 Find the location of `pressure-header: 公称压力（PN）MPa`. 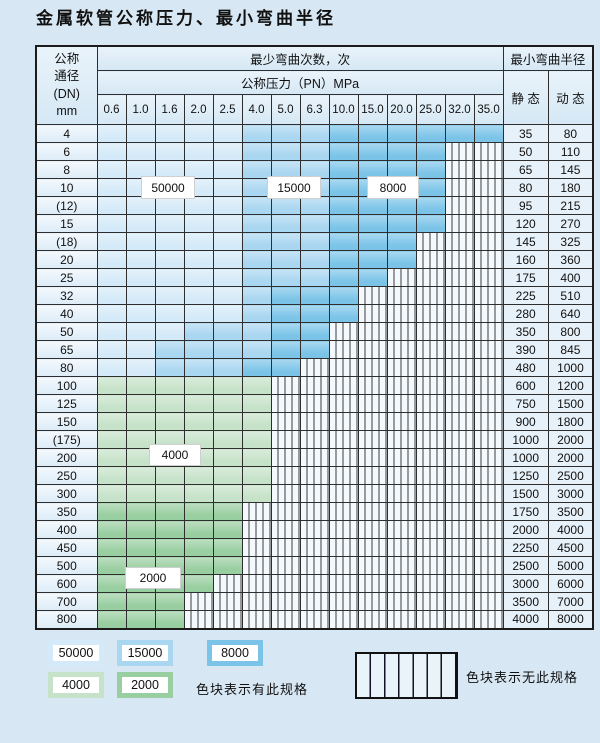

pressure-header: 公称压力（PN）MPa is located at coordinates (300, 82).